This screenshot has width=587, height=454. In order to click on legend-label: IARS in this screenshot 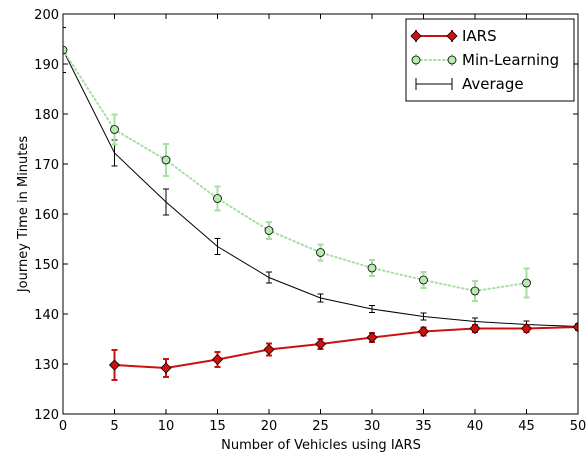, I will do `click(479, 36)`.